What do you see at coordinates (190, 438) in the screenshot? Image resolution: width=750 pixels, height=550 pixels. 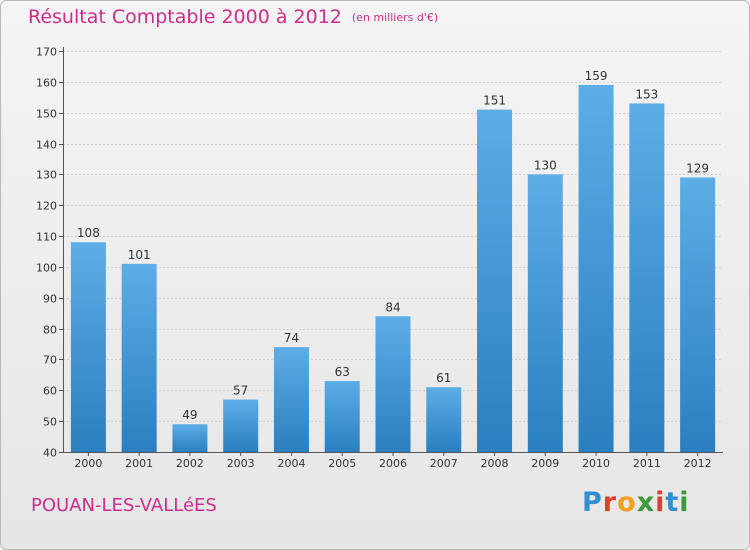 I see `bar-2002` at bounding box center [190, 438].